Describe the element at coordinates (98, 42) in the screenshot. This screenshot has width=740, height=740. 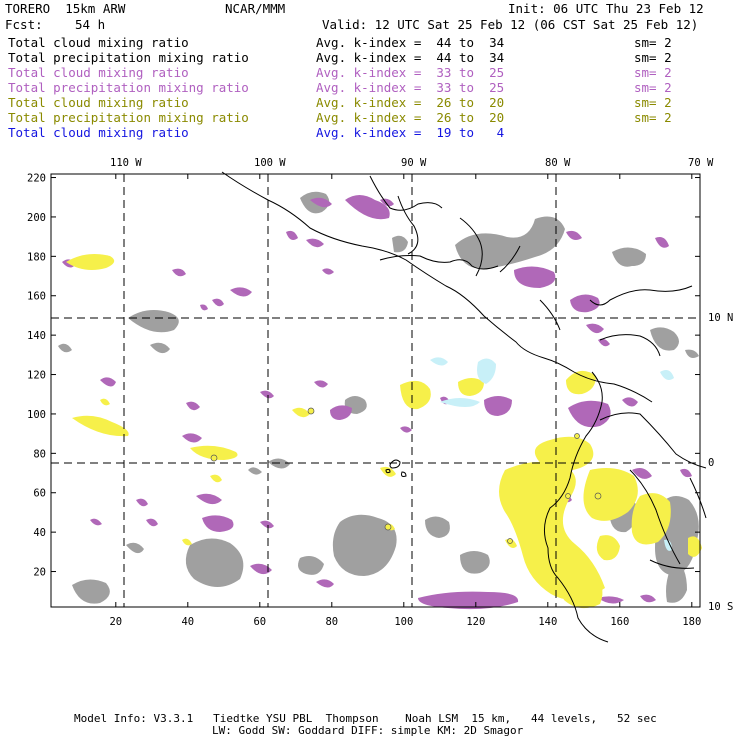
I see `legend-field-1: Total cloud mixing ratio` at that location.